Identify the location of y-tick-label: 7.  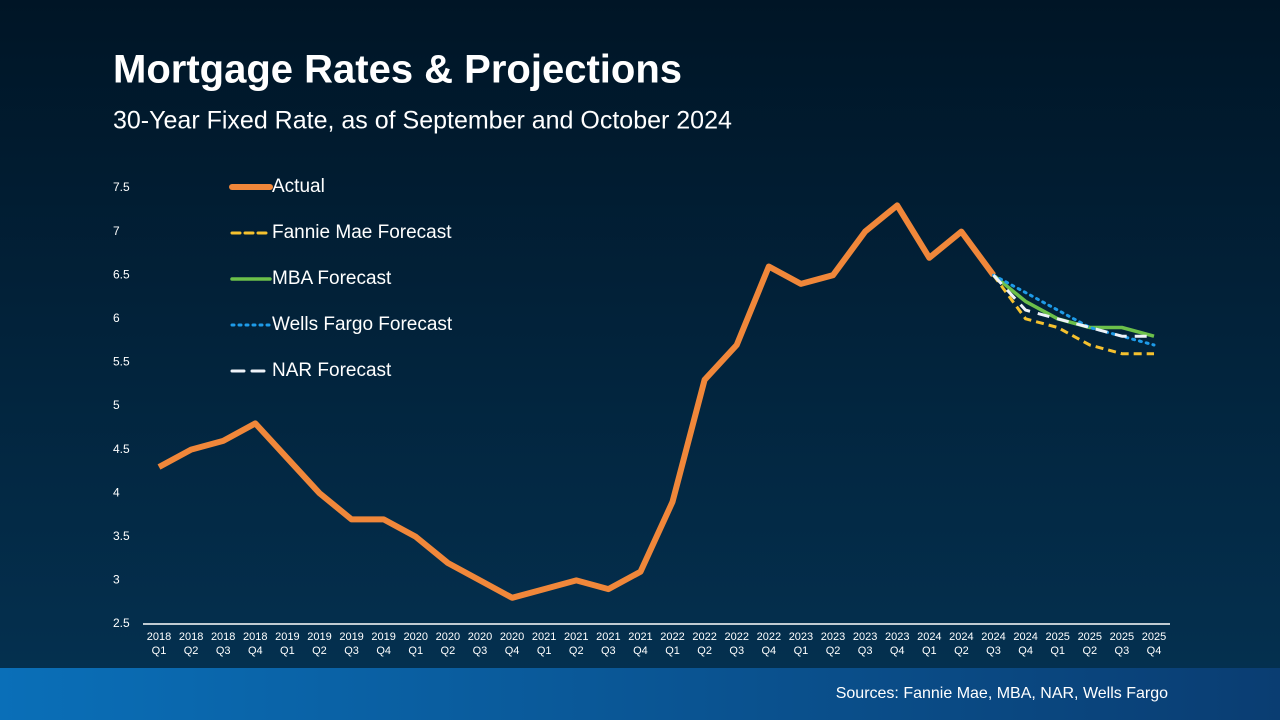
(116, 231).